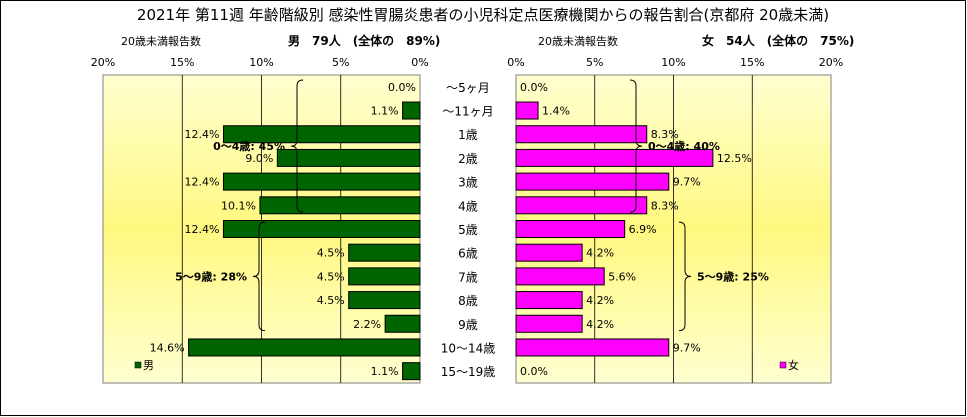  I want to click on data-label: 2.2%, so click(367, 324).